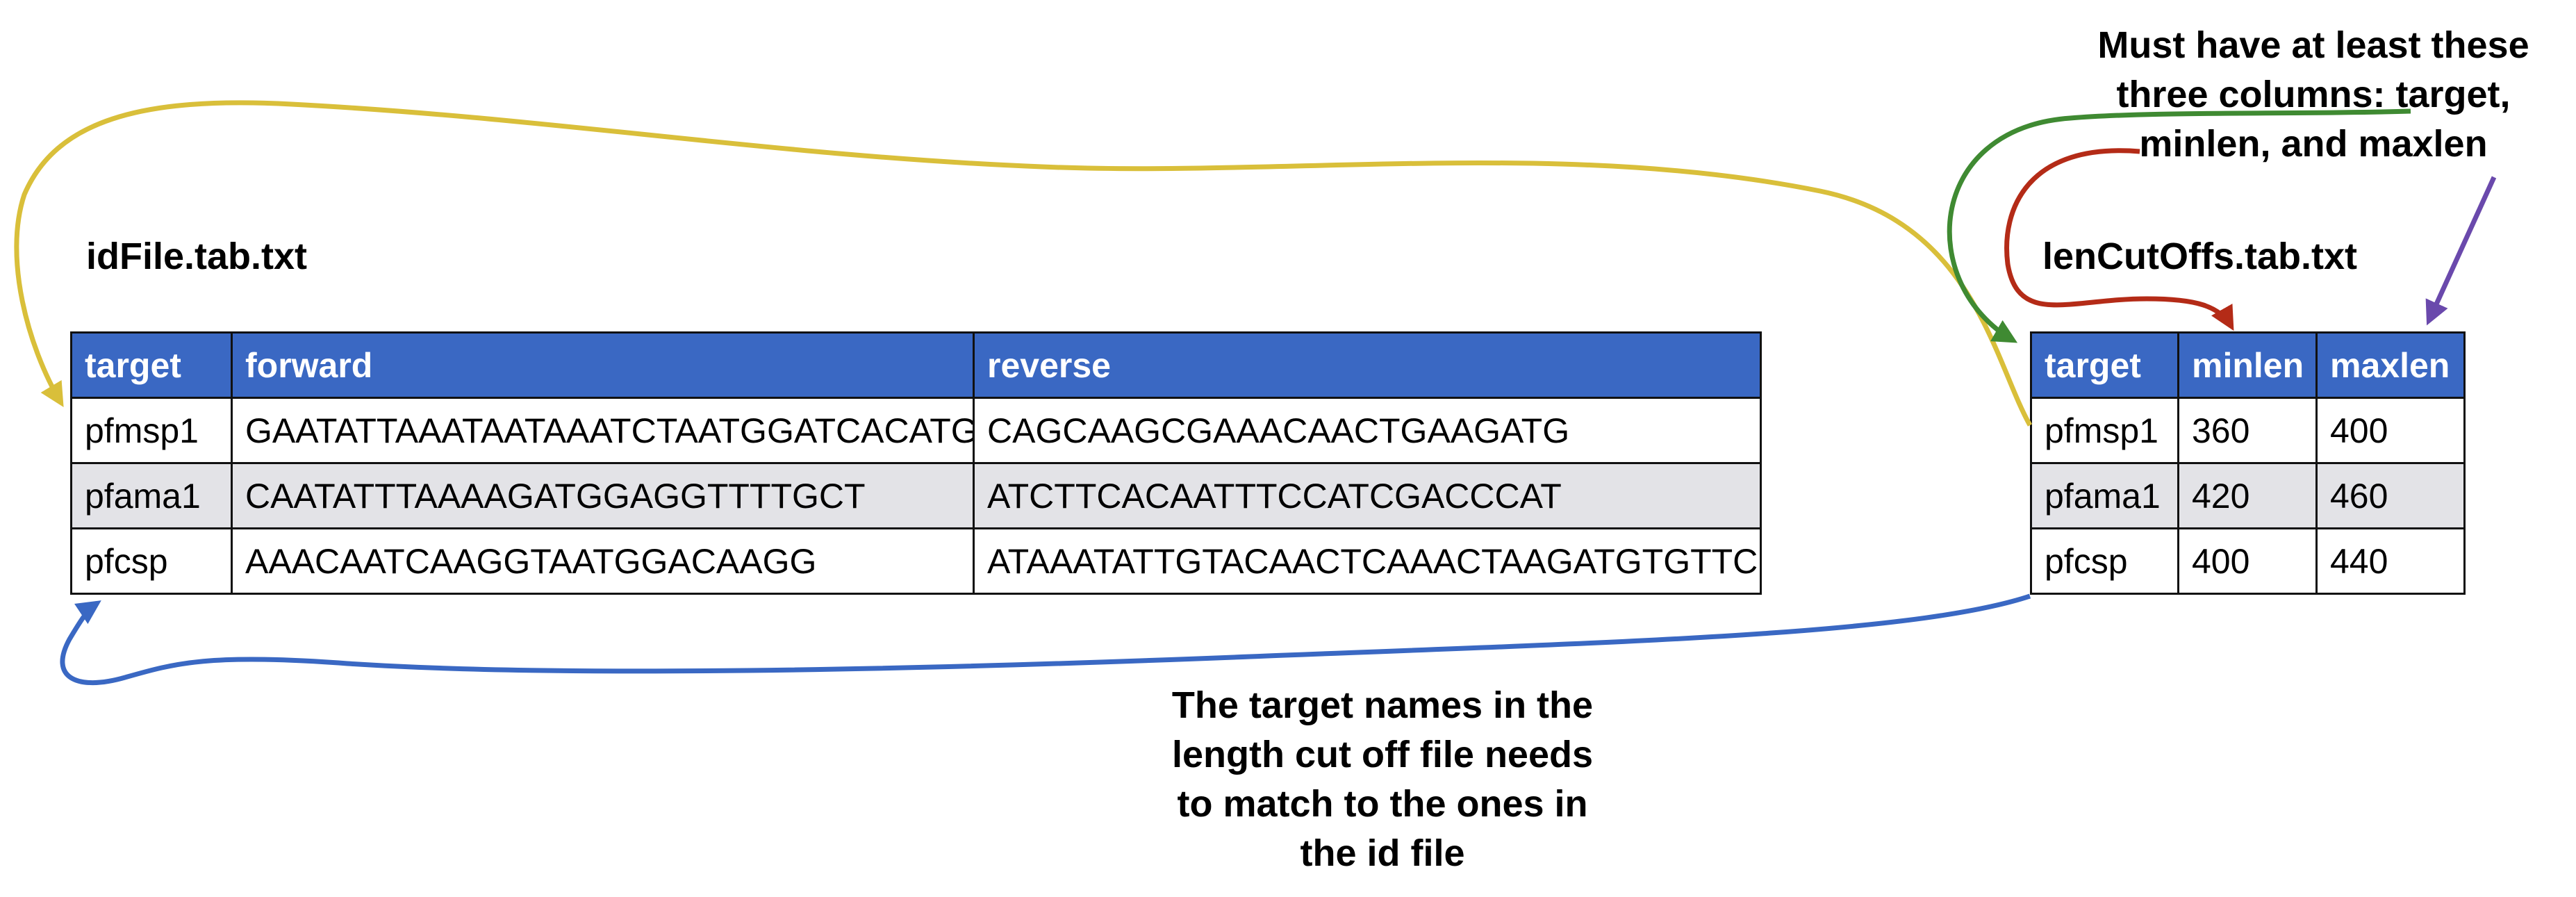  Describe the element at coordinates (1382, 755) in the screenshot. I see `match-note-line: length cut off file needs` at that location.